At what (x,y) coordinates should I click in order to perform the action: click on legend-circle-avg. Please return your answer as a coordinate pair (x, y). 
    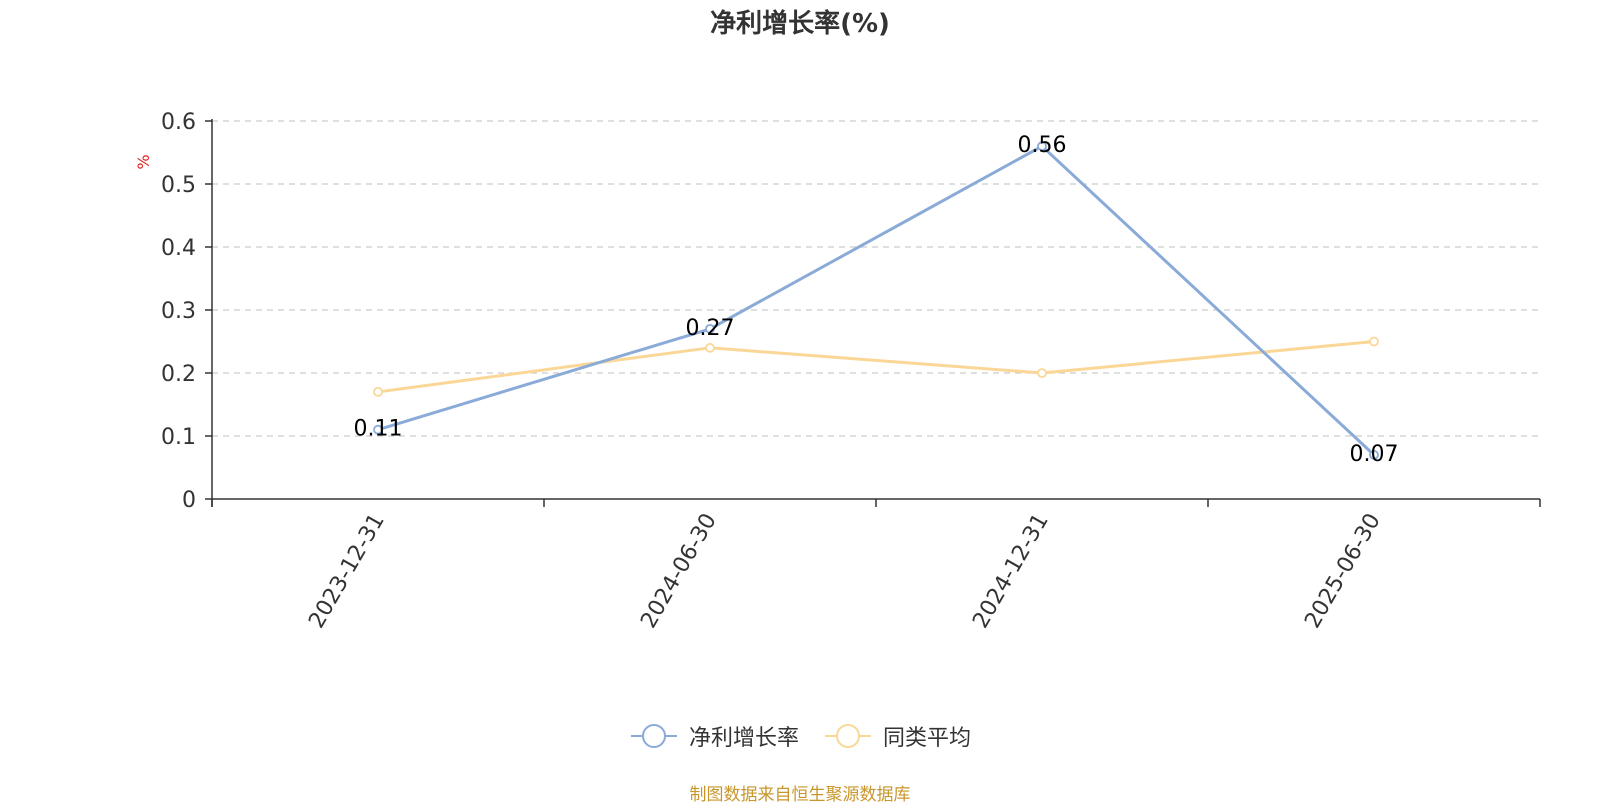
    Looking at the image, I should click on (848, 736).